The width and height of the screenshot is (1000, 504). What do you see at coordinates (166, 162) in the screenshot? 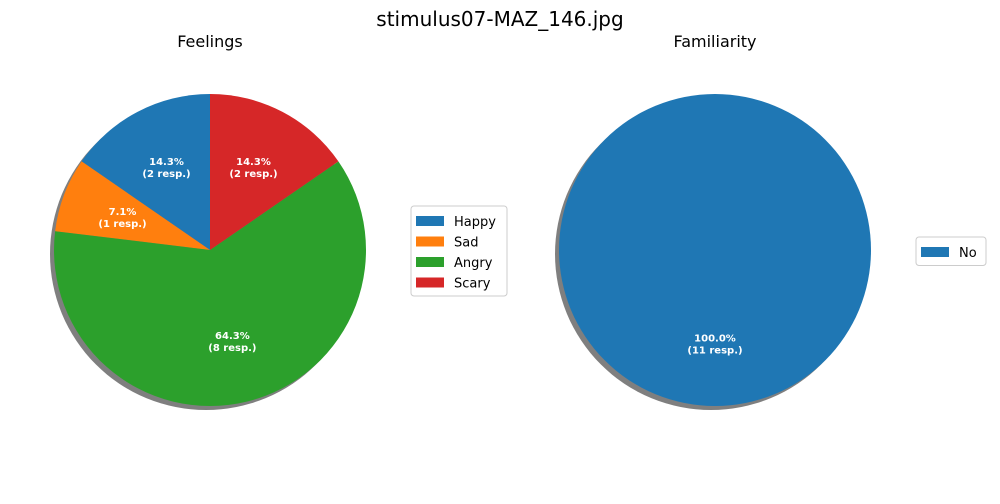
I see `feelings-percent-label-happy: 14.3%` at bounding box center [166, 162].